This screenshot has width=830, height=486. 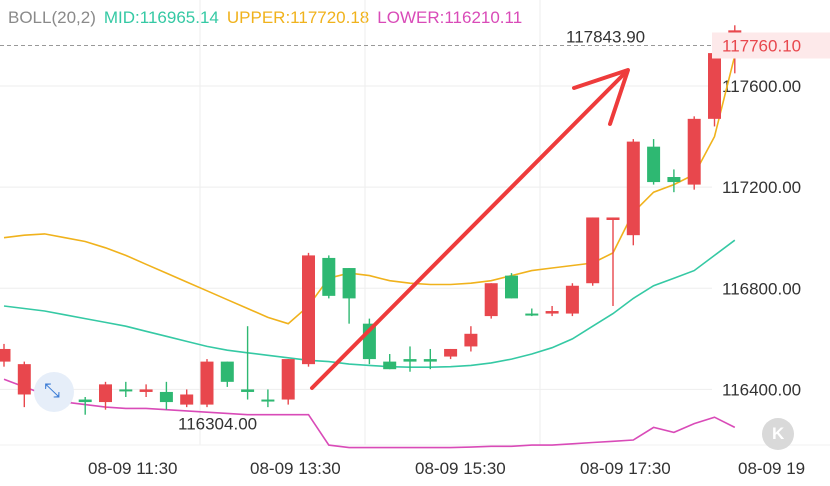 I want to click on k-letter-icon: K, so click(x=778, y=433).